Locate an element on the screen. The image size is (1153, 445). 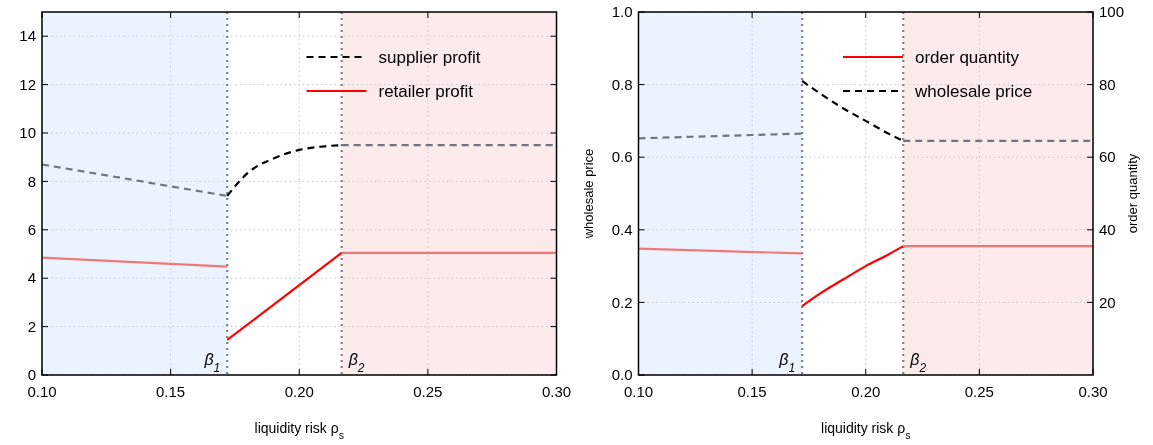
y-tick-label: 14 is located at coordinates (27, 36).